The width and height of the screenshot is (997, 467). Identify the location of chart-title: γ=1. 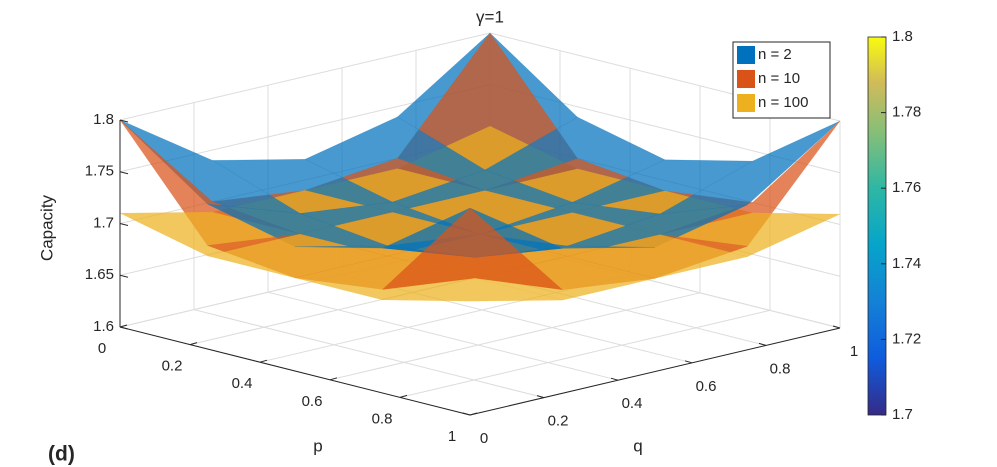
(490, 16).